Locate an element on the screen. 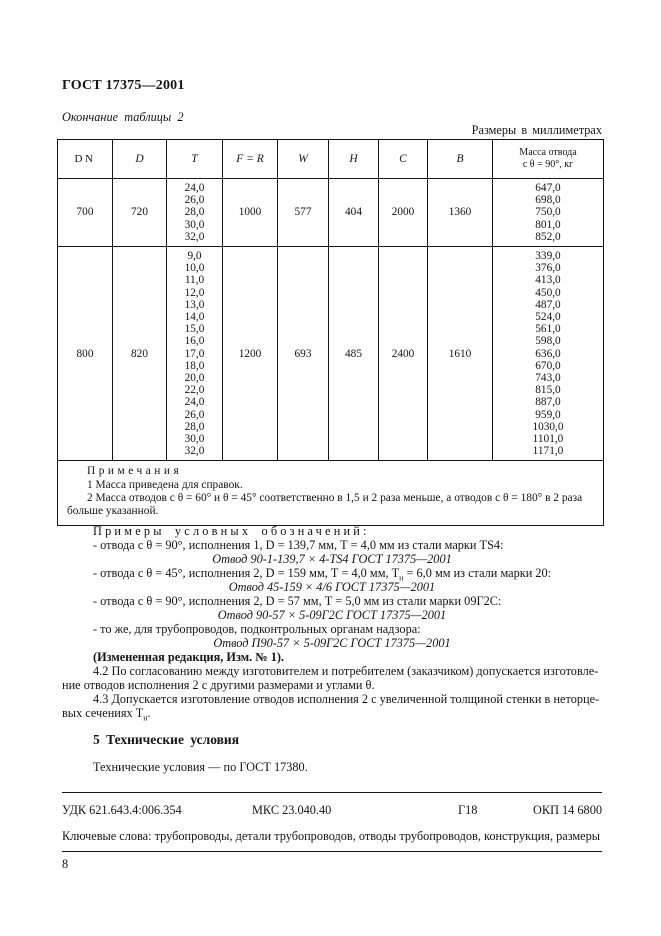 The image size is (661, 936). amendment-note: (Измененная редакция, Изм. № 1). is located at coordinates (189, 657).